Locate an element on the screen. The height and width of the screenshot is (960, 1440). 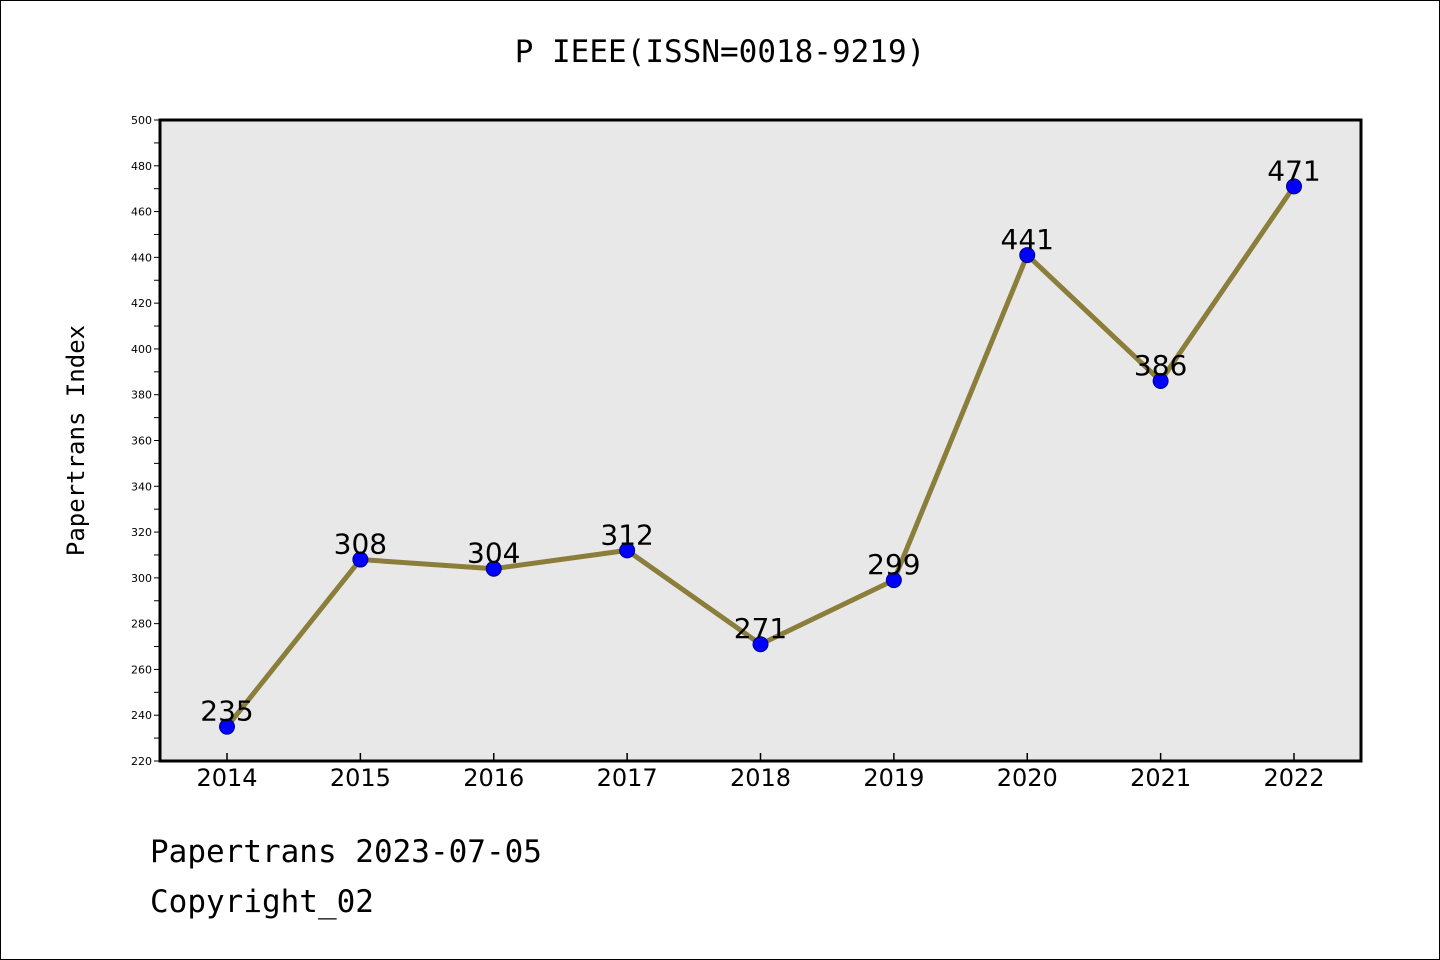
y-tick-label: 380 is located at coordinates (141, 395).